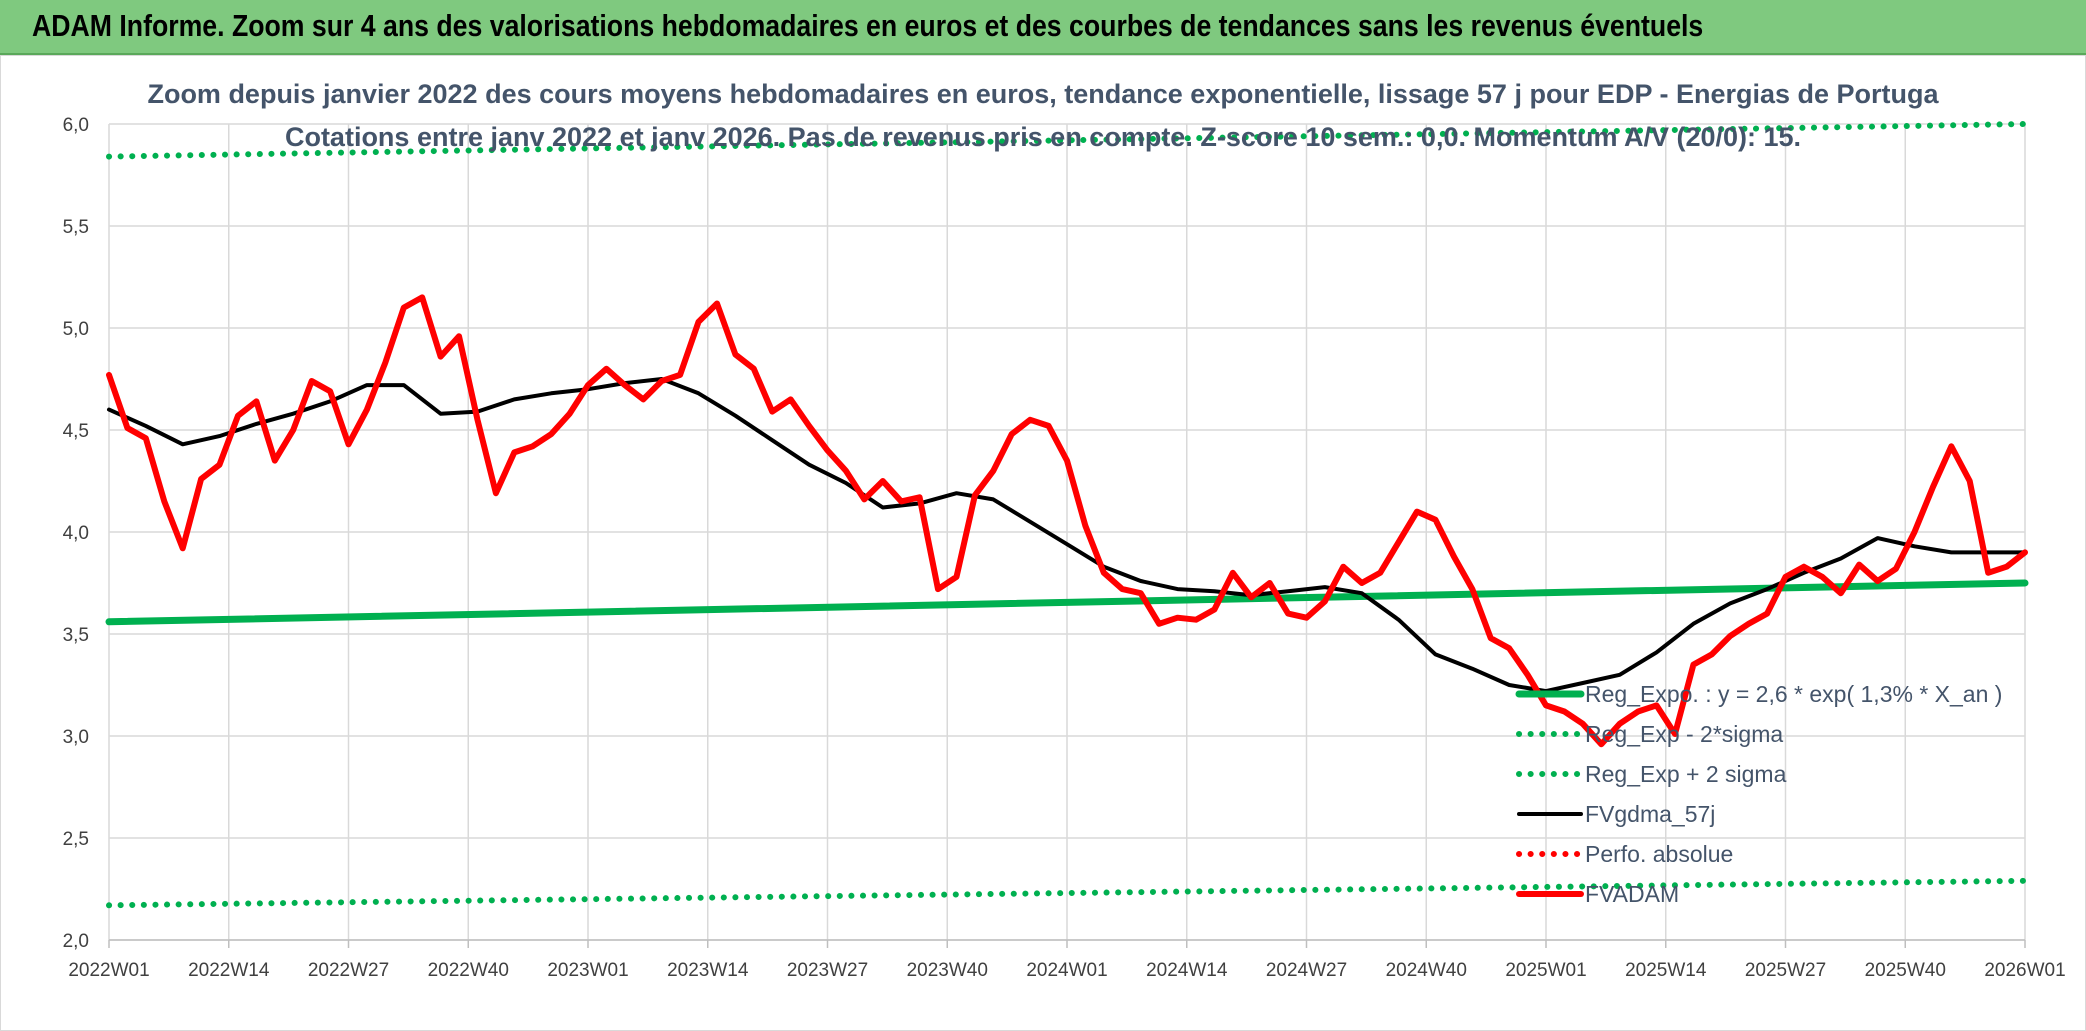 The height and width of the screenshot is (1031, 2086). Describe the element at coordinates (1632, 894) in the screenshot. I see `legend-label: FVADAM` at that location.